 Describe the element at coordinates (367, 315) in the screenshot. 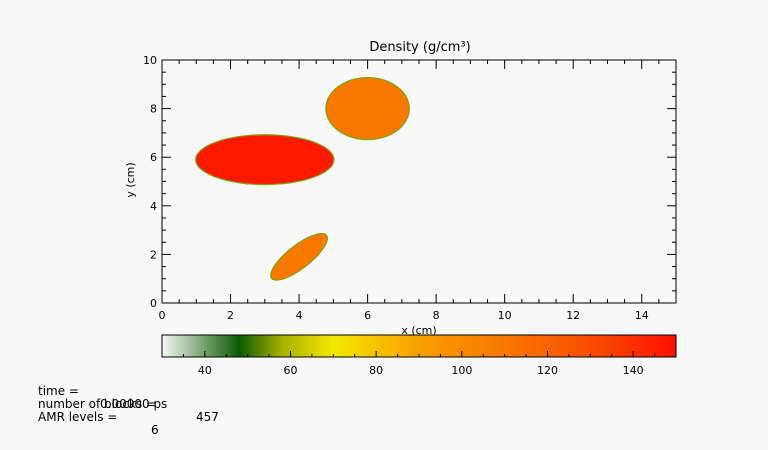

I see `x-tick-label: 6` at that location.